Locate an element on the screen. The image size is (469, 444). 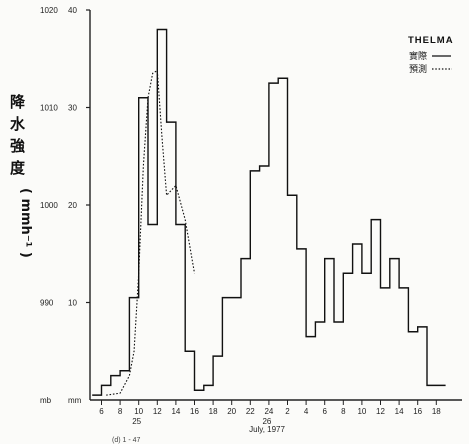
right-axis-unit: mm is located at coordinates (75, 400).